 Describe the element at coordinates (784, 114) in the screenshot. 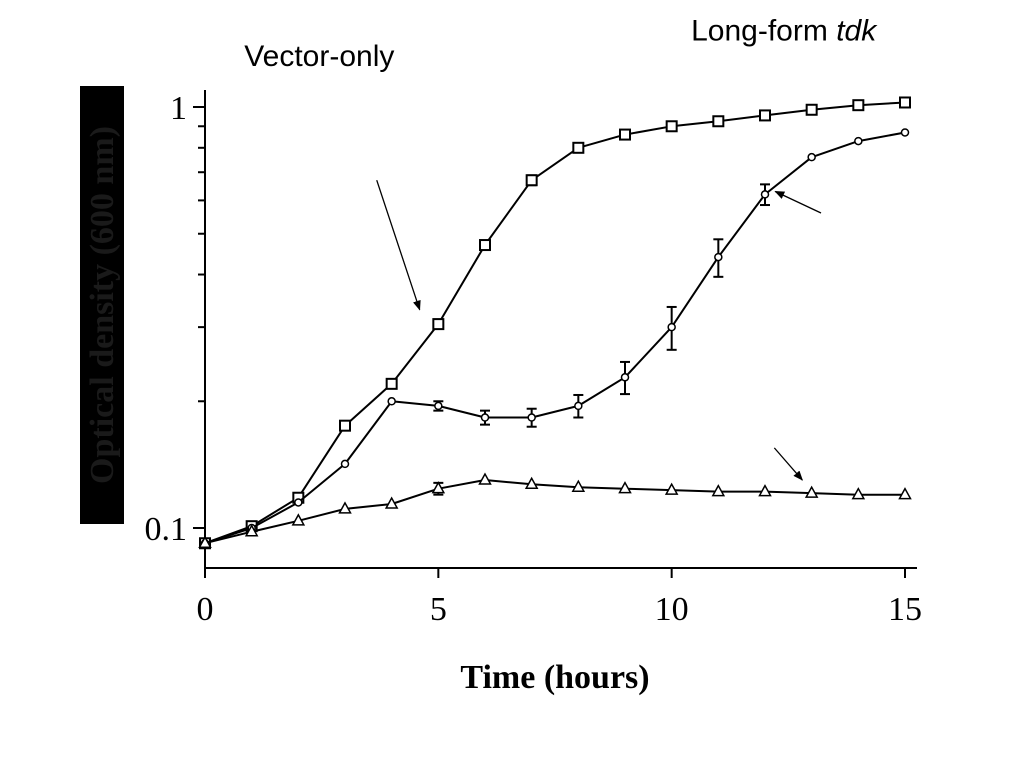

I see `annotation-1: Long-form tdk` at that location.